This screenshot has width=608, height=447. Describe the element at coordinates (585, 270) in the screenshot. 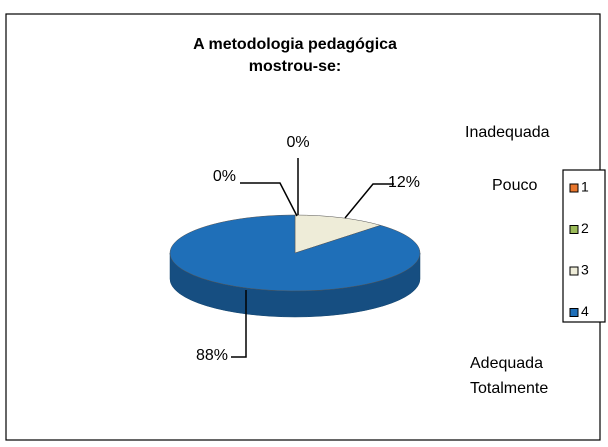

I see `legend-label: 3` at that location.